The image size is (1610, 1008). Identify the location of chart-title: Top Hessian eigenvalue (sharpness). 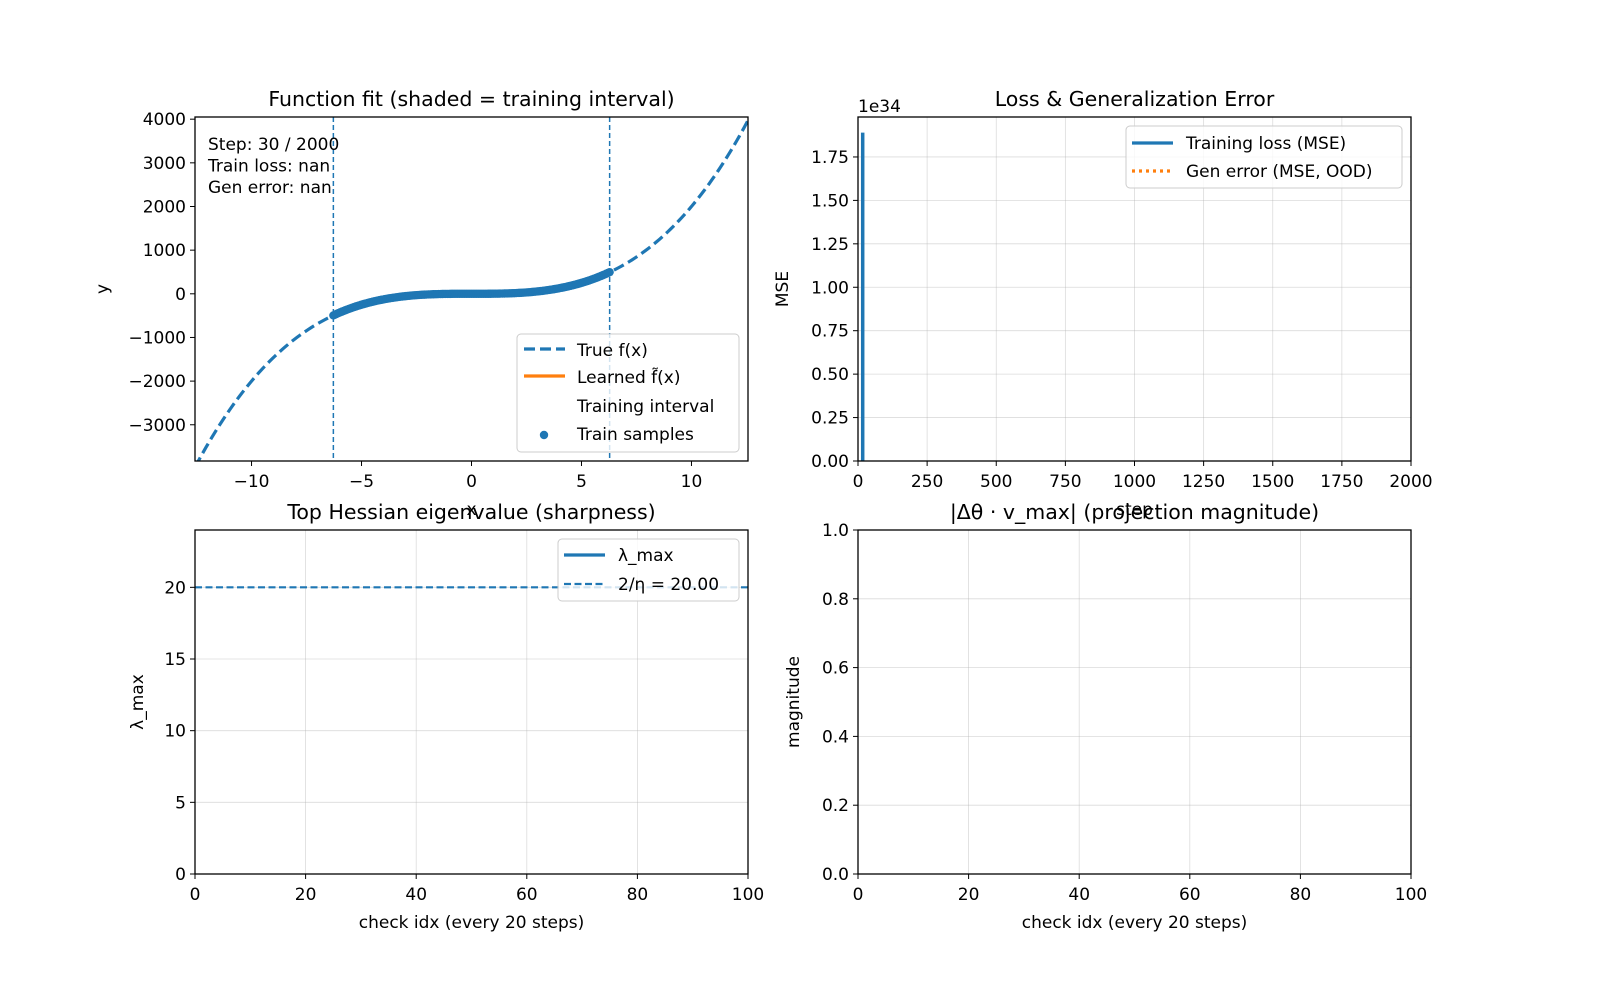
(470, 512).